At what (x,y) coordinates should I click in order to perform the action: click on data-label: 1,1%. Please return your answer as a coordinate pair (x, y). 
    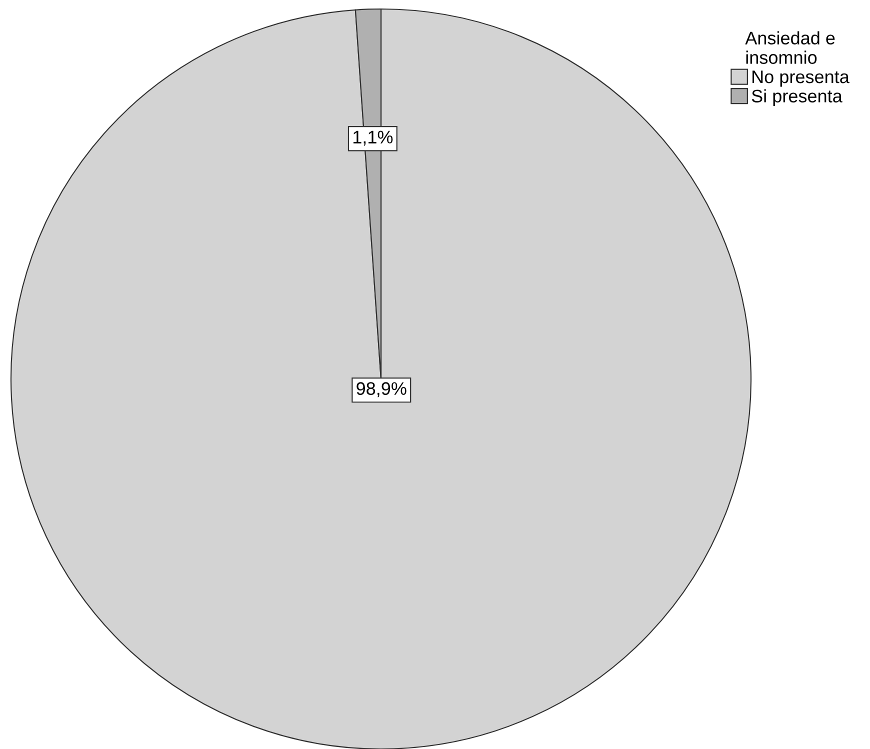
    Looking at the image, I should click on (373, 138).